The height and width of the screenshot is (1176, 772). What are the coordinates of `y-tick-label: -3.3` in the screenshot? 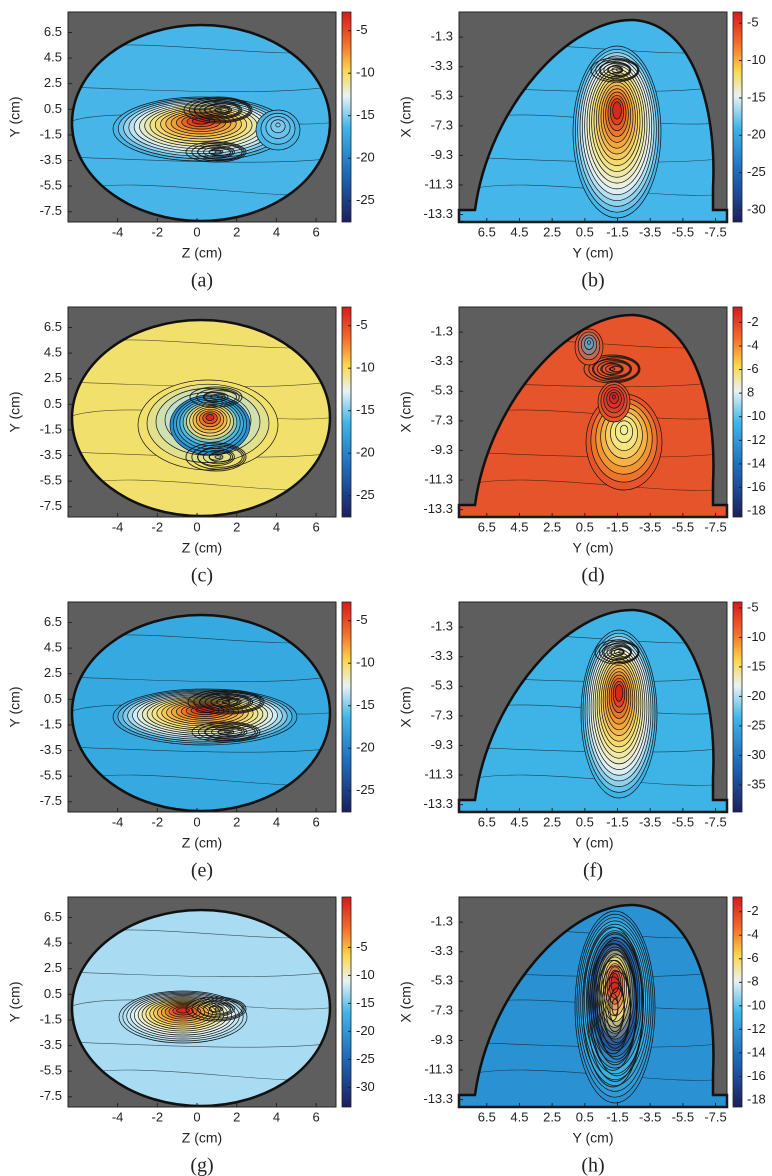 It's located at (442, 950).